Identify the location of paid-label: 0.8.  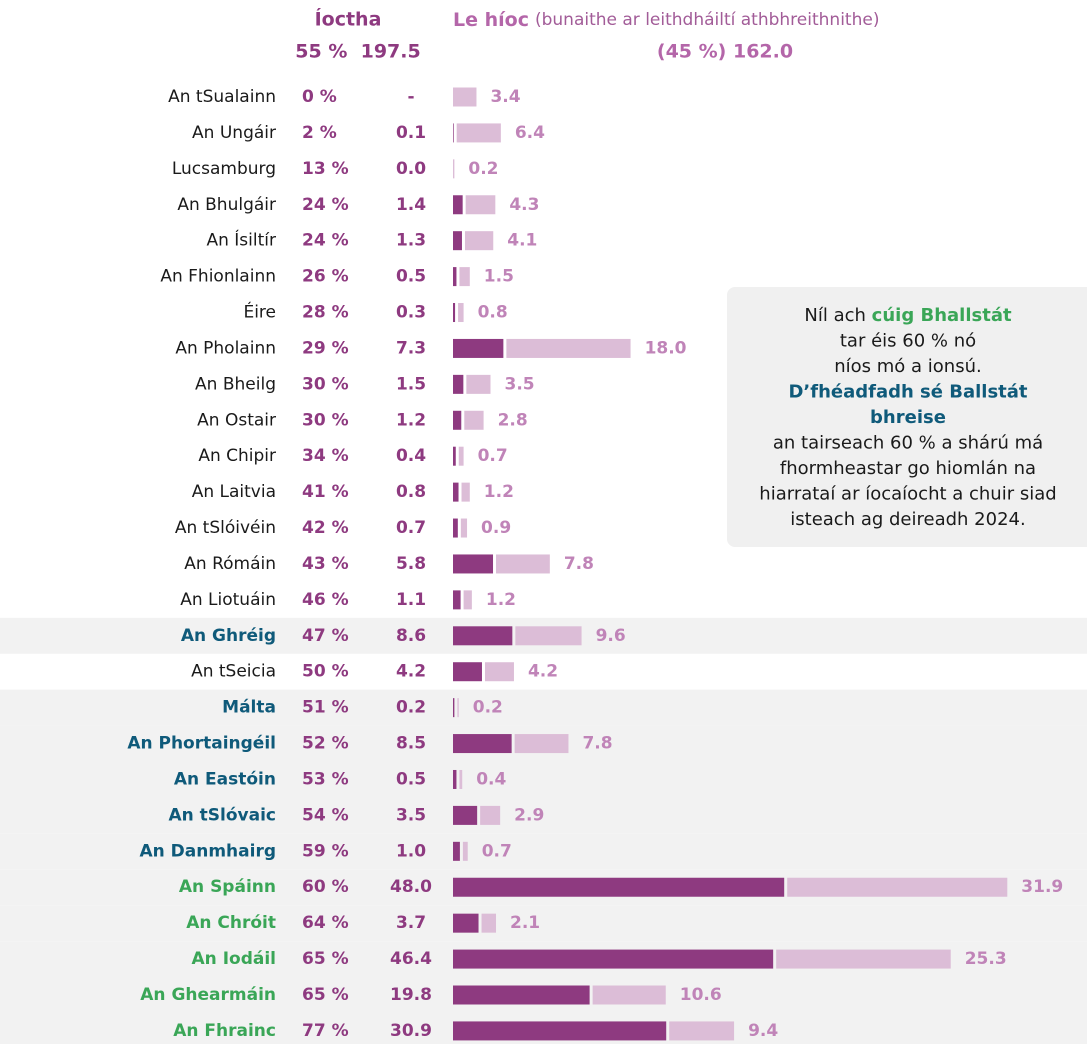
(411, 492).